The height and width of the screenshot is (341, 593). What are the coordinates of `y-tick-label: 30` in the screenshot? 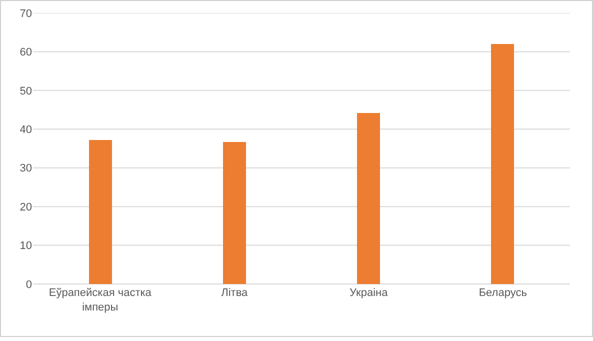 It's located at (26, 168).